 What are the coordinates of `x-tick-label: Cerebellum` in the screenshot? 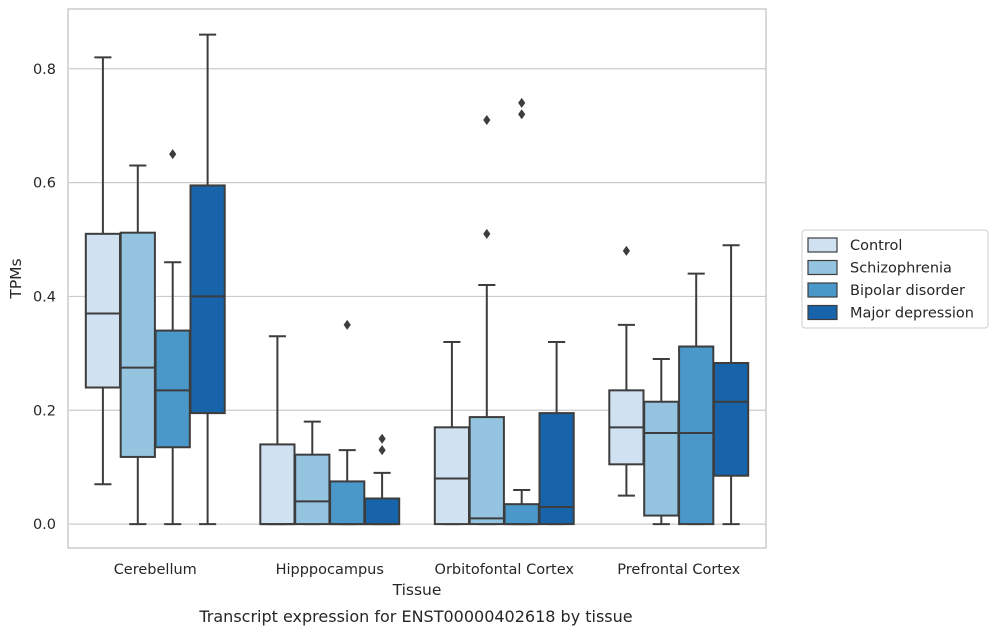 It's located at (155, 570).